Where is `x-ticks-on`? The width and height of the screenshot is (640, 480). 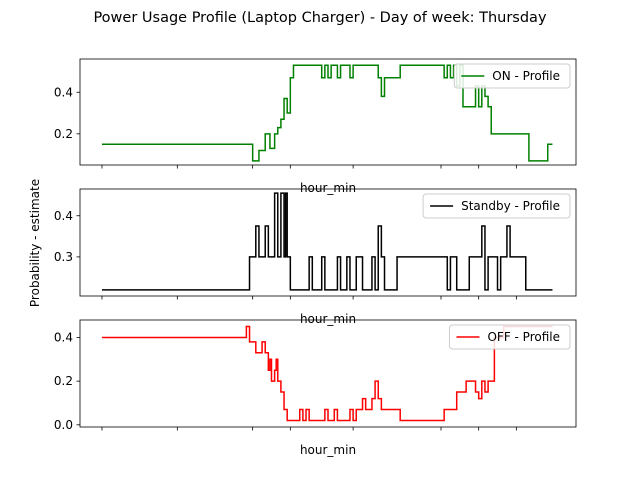
x-ticks-on is located at coordinates (309, 167).